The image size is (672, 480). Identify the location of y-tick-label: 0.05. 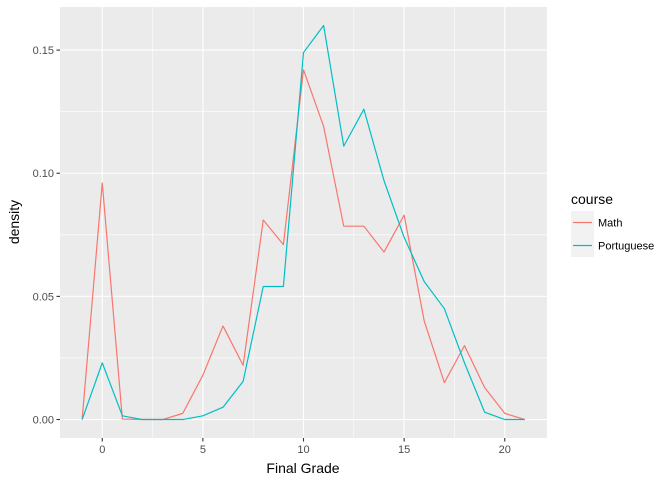
(43, 297).